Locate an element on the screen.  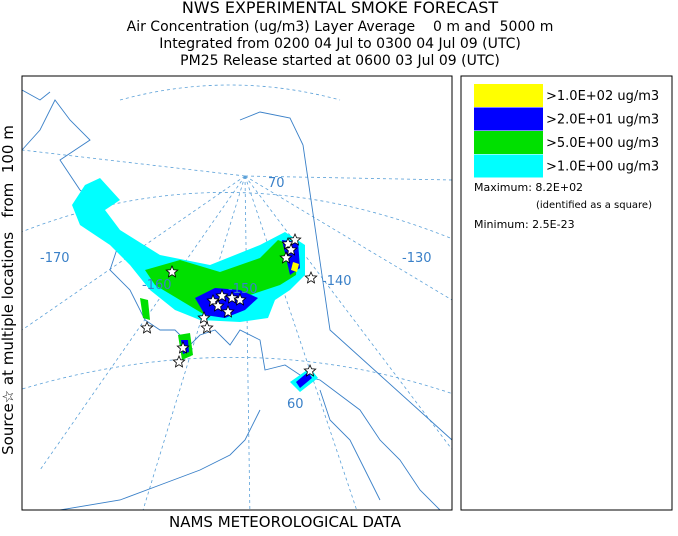
legend-label: >1.0E+02 ug/m3 is located at coordinates (602, 96).